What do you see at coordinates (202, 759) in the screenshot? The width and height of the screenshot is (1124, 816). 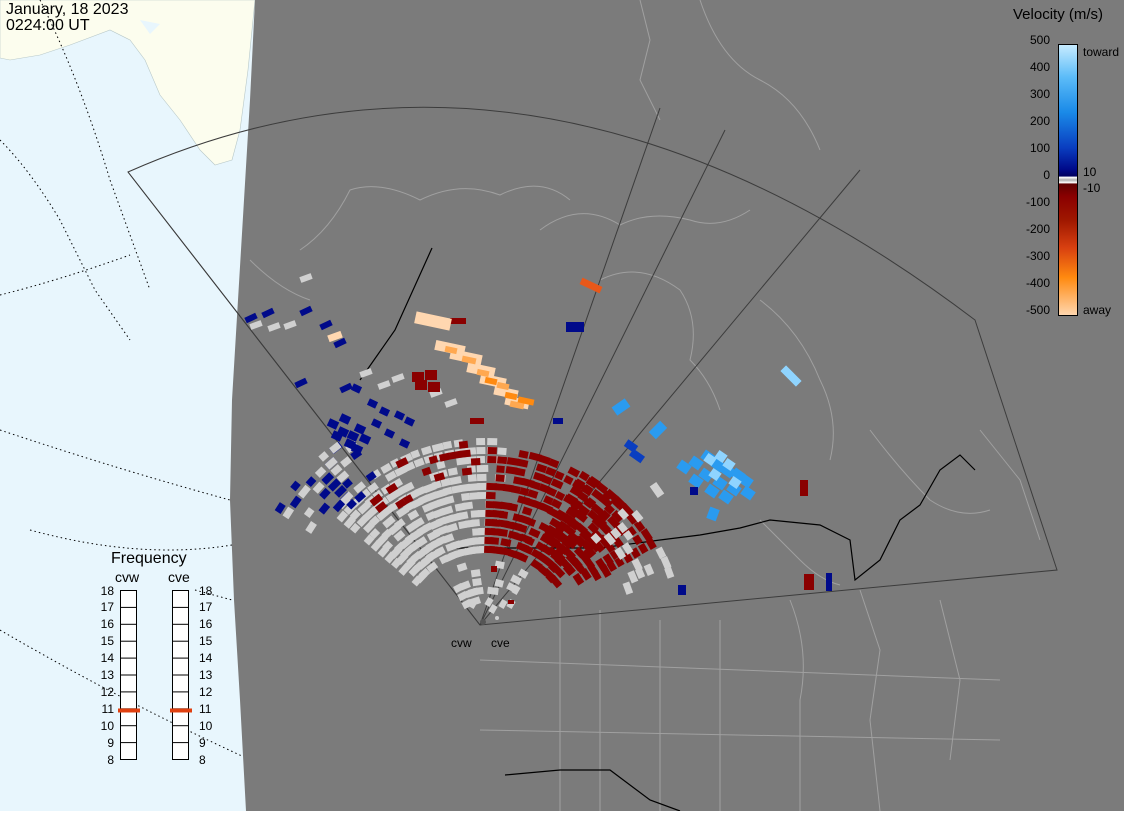 I see `frequency-tick: 8` at bounding box center [202, 759].